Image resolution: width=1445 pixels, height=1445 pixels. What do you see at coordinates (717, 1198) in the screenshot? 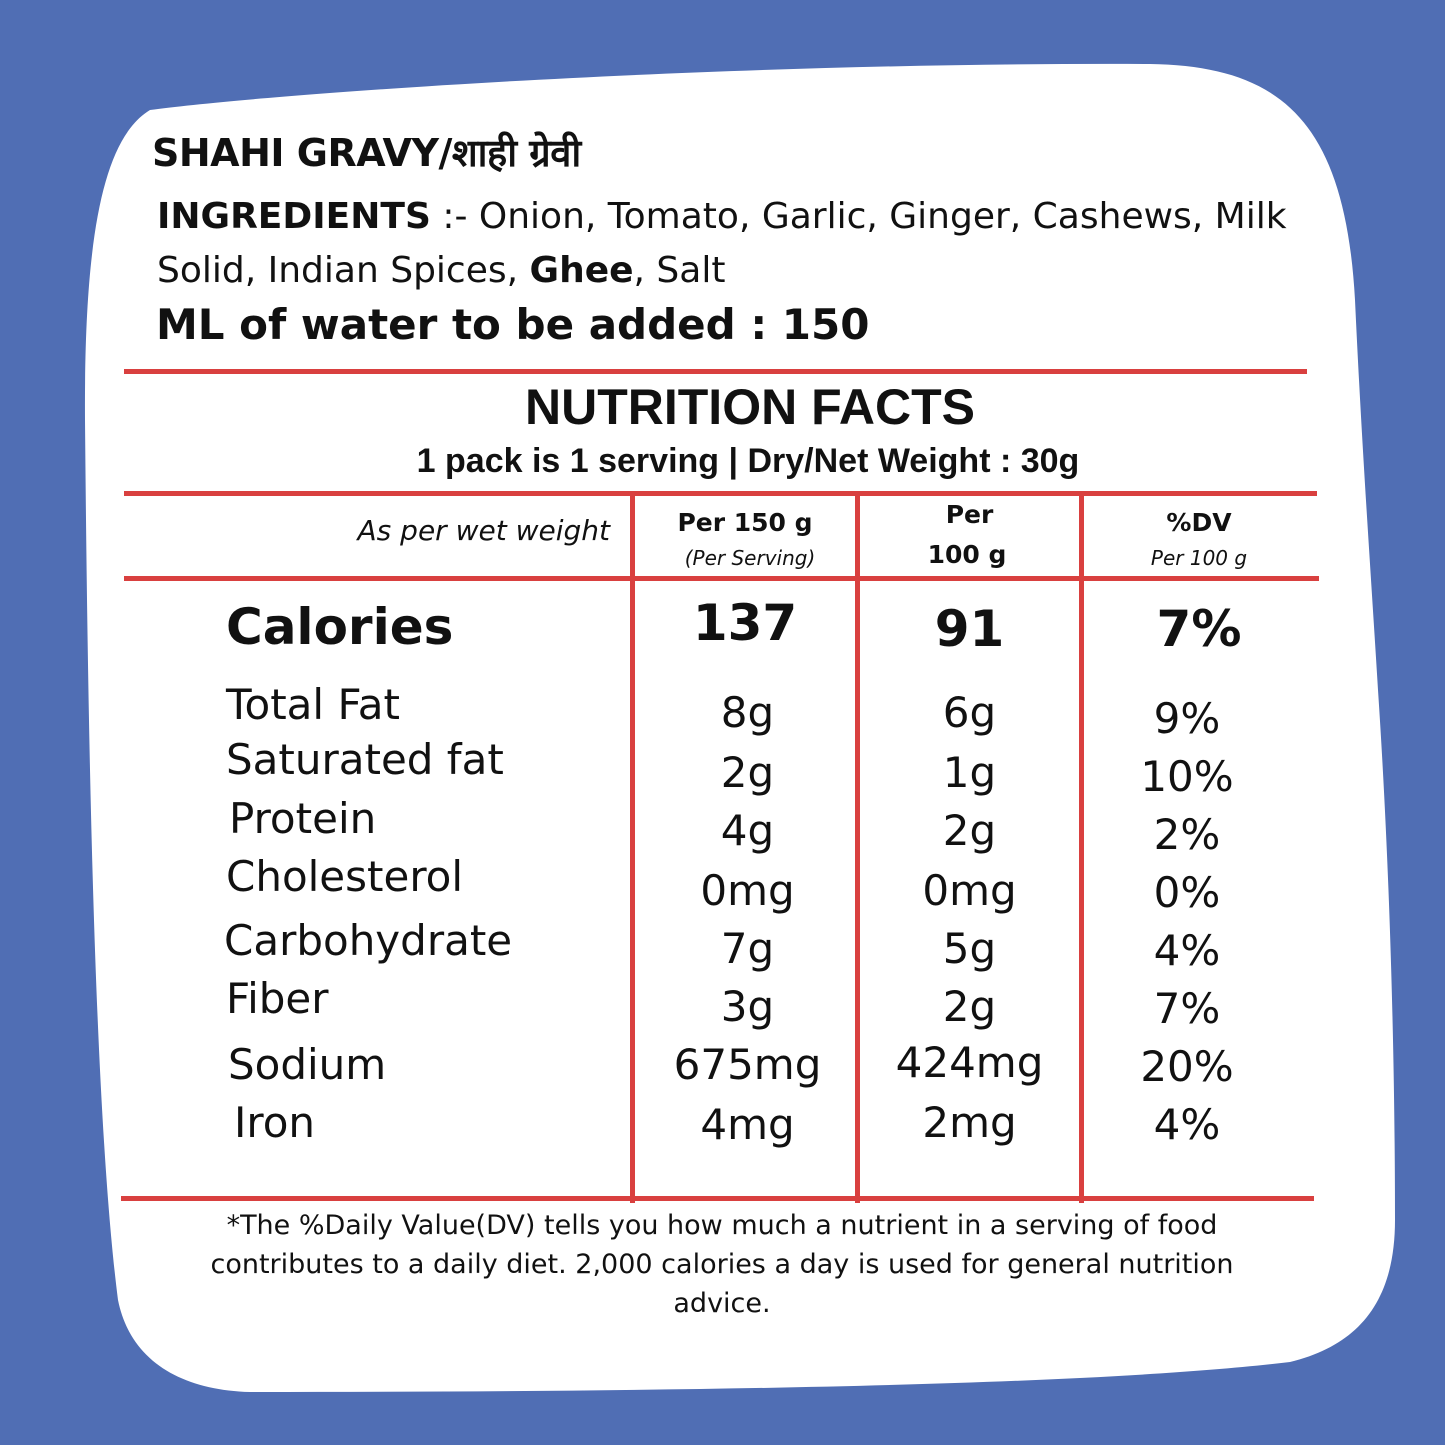
I see `table-bottom-rule` at bounding box center [717, 1198].